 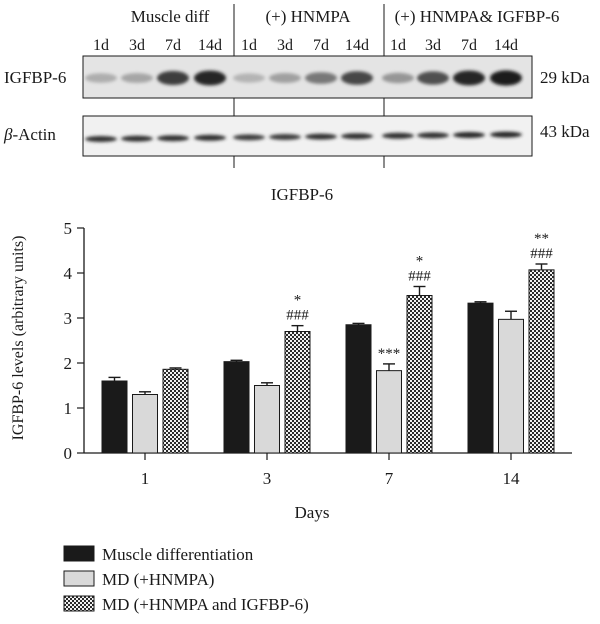 What do you see at coordinates (74, 341) in the screenshot?
I see `y-axis: 0 1 2 3 4 5` at bounding box center [74, 341].